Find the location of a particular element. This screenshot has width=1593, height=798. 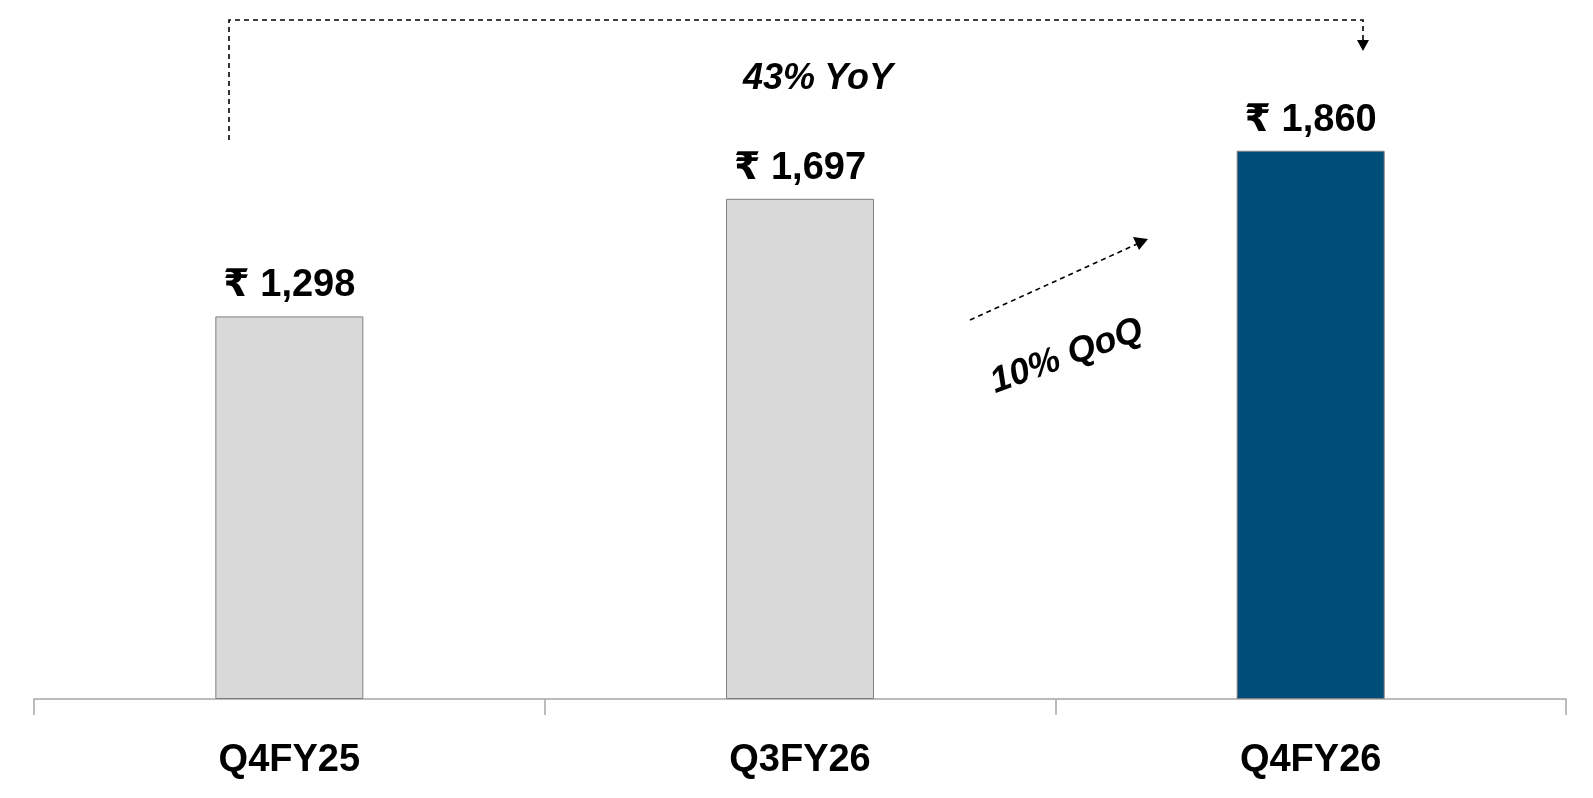

x-tick-label: Q4FY25 is located at coordinates (289, 758).